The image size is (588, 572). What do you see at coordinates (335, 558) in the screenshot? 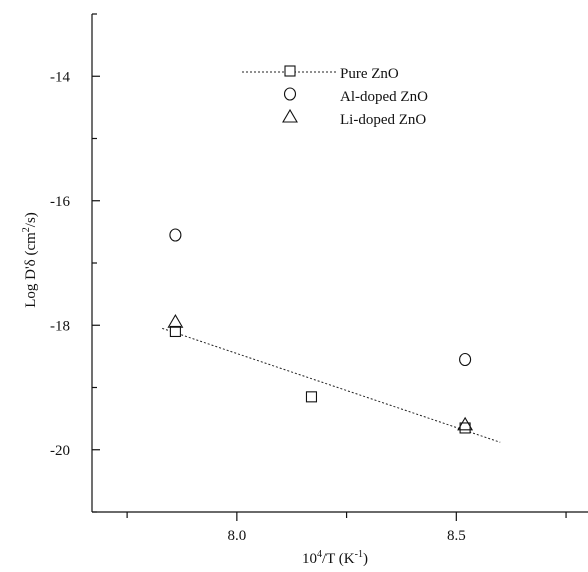
I see `x-axis-title: 104/T (K-1)` at bounding box center [335, 558].